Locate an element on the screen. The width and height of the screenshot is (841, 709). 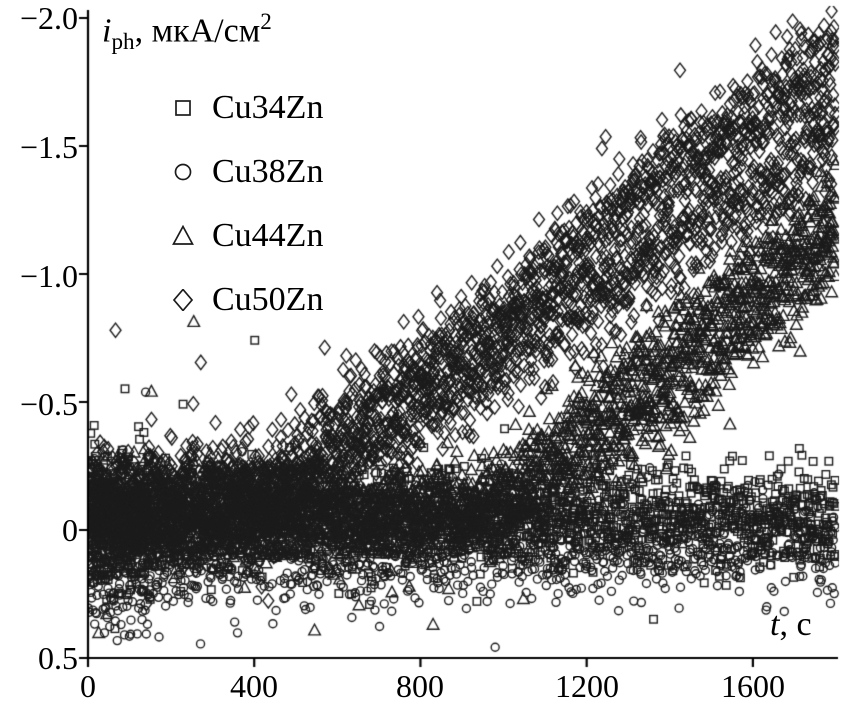
y-tick-label: −2.0 is located at coordinates (48, 18).